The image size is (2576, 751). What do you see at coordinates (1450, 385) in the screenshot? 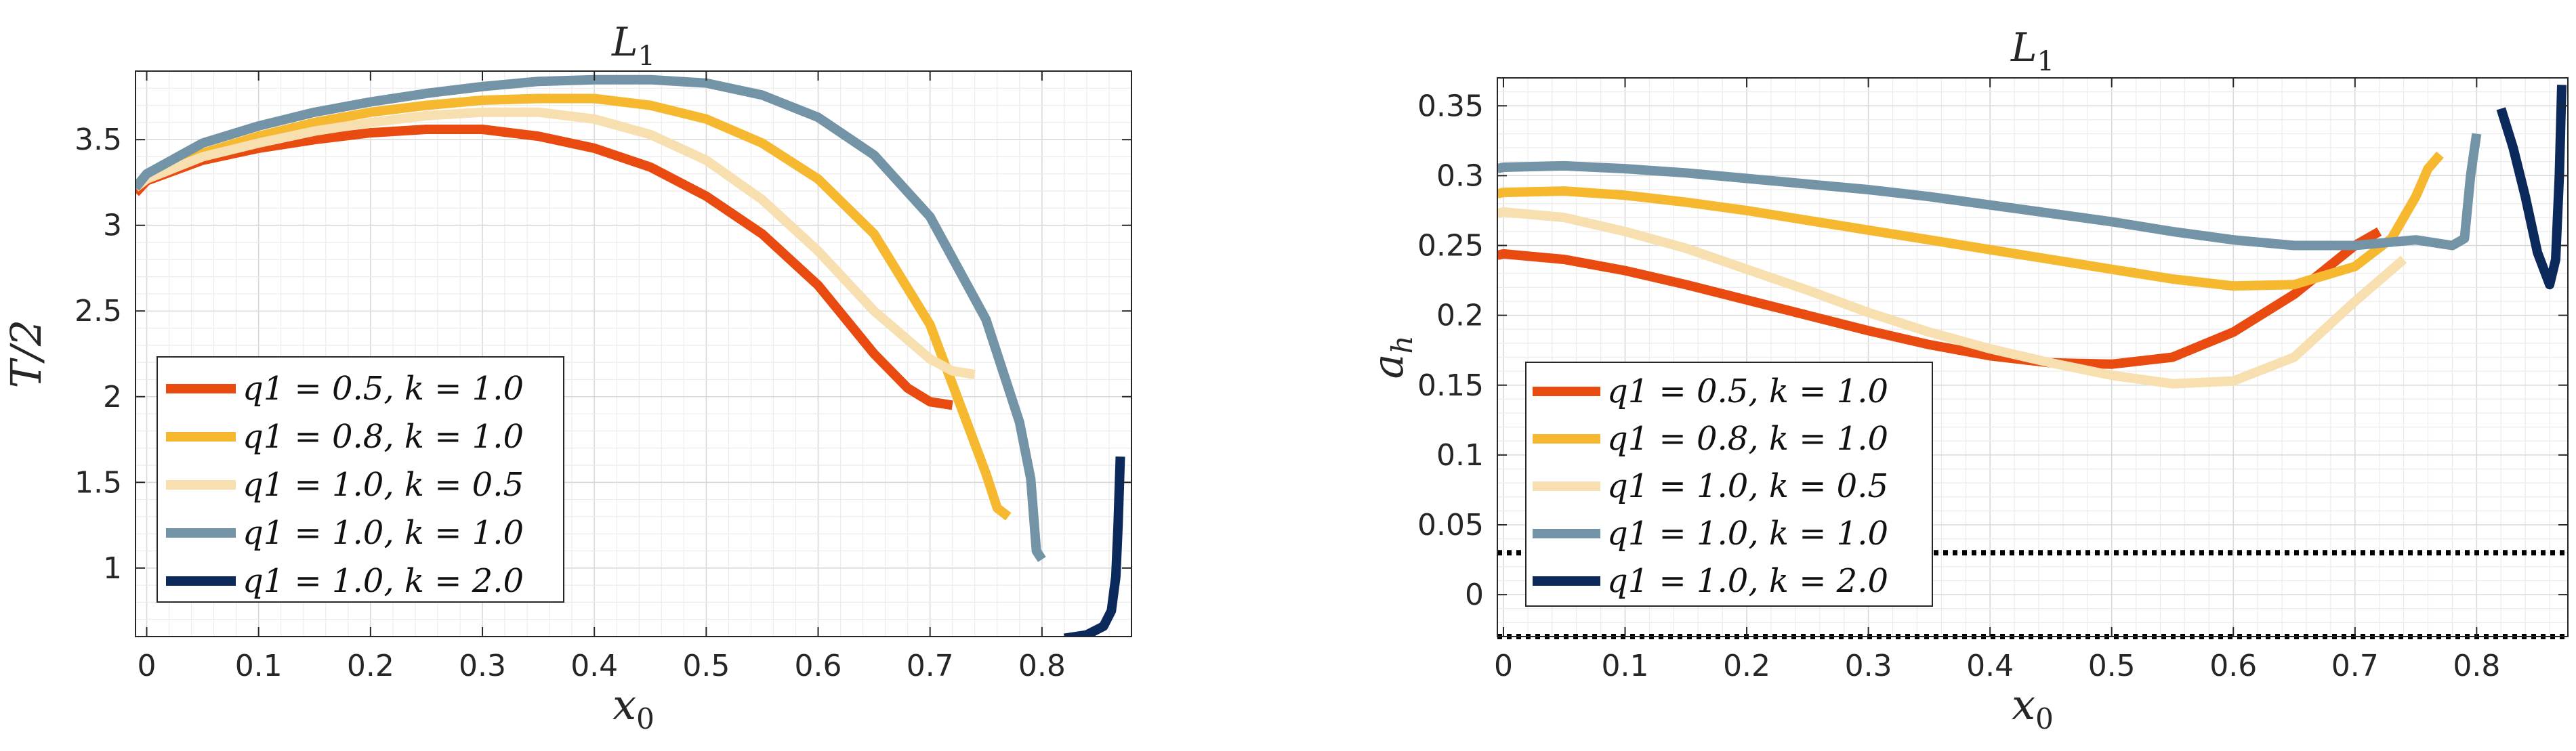
I see `y-tick-label: 0.15` at bounding box center [1450, 385].